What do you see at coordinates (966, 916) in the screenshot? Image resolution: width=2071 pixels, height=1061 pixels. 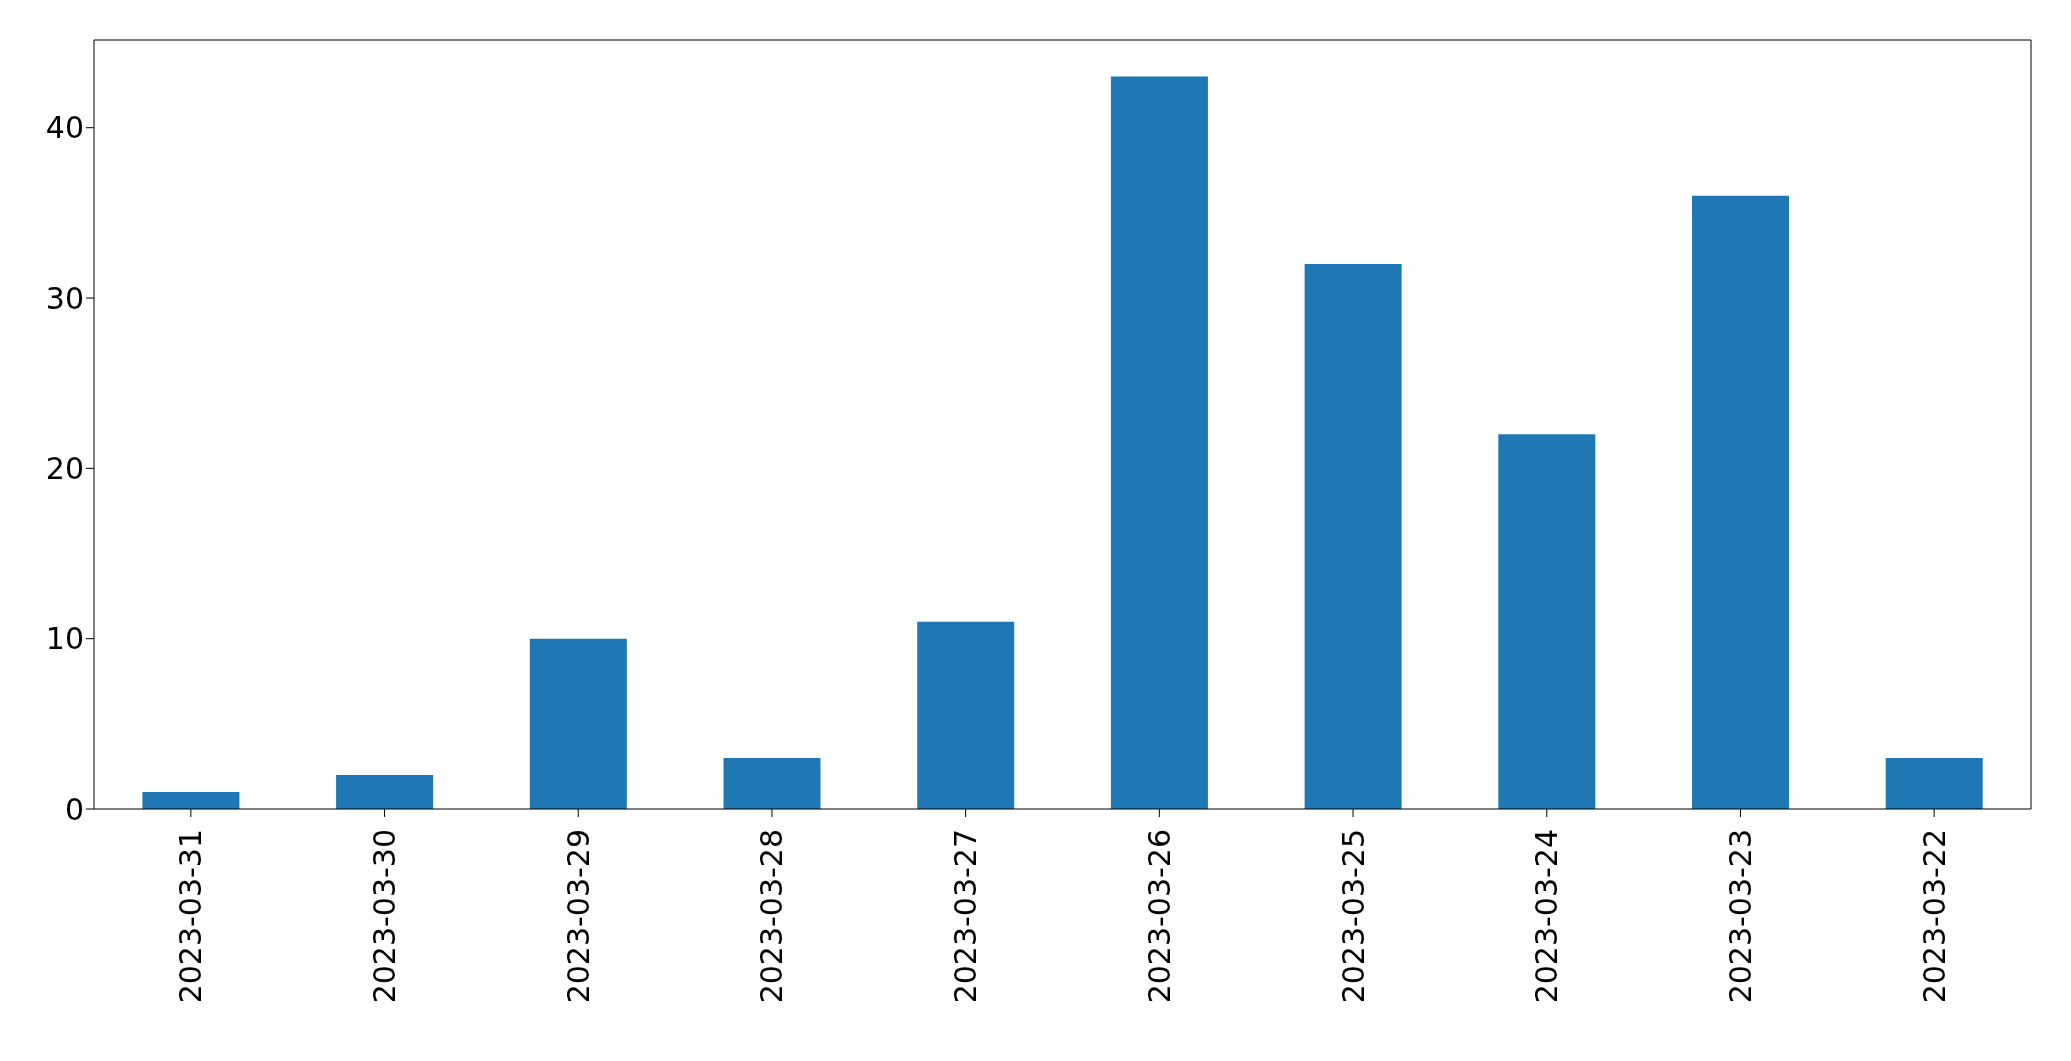 I see `x-tick-label: 2023-03-27` at bounding box center [966, 916].